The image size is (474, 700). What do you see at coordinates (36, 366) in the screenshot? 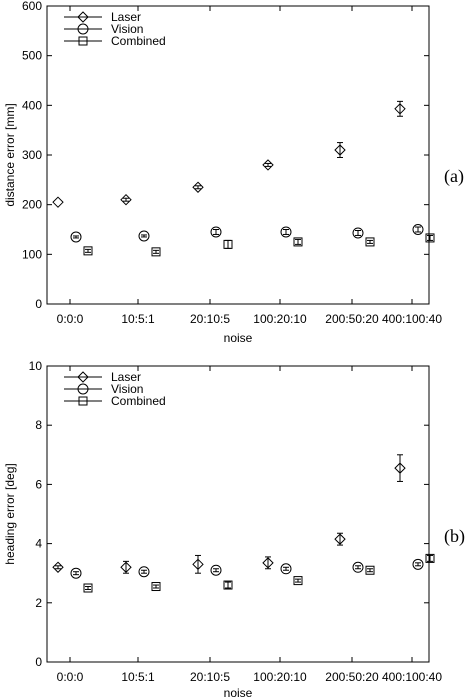
I see `y-tick-label: 10` at bounding box center [36, 366].